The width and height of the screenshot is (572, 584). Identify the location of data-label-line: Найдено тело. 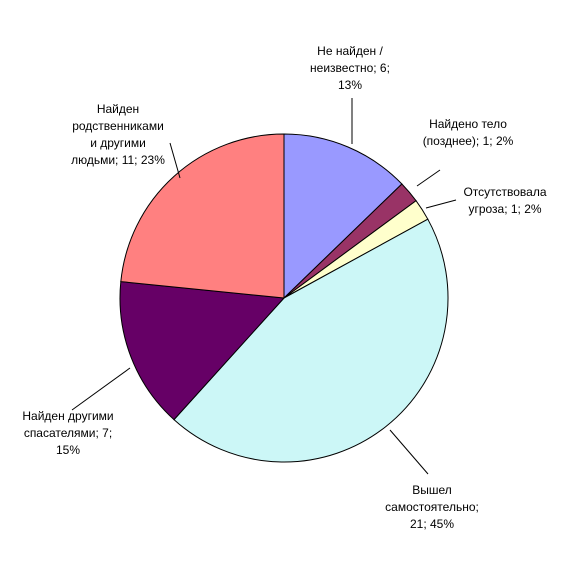
(468, 124).